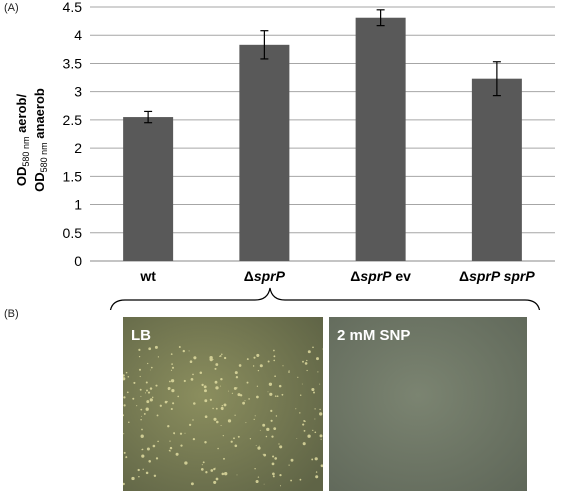 The width and height of the screenshot is (570, 491). Describe the element at coordinates (78, 92) in the screenshot. I see `y-tick-label: 3` at that location.